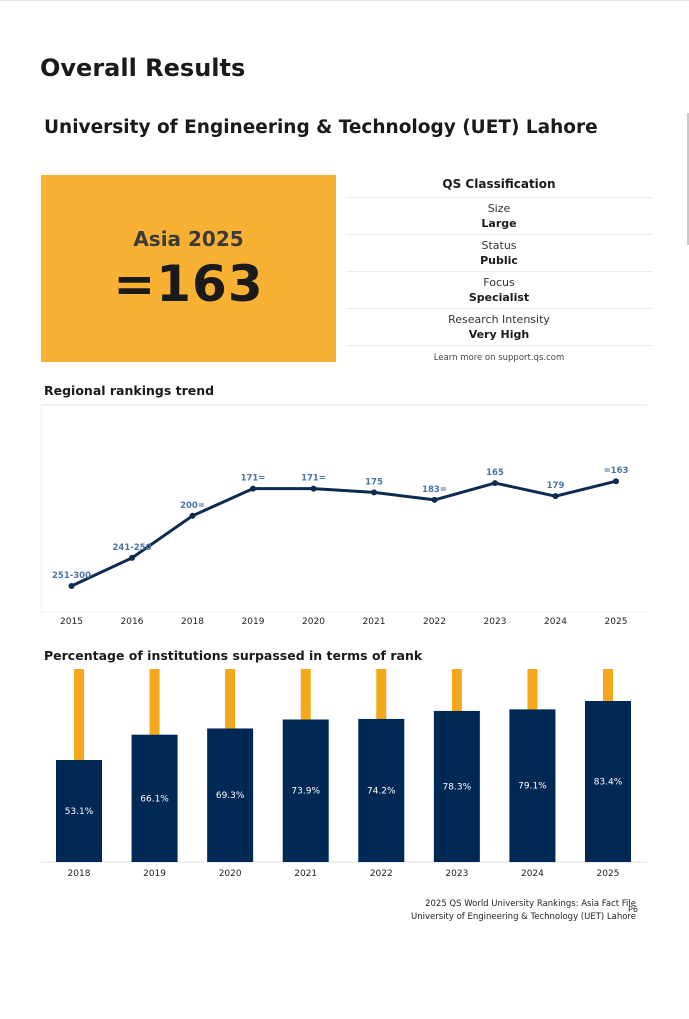  Describe the element at coordinates (608, 685) in the screenshot. I see `remainder-bar-2025` at that location.